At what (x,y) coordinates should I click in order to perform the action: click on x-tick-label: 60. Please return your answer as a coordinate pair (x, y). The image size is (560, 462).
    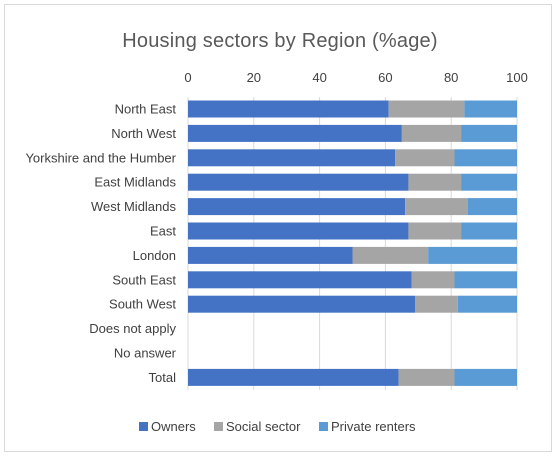
    Looking at the image, I should click on (385, 77).